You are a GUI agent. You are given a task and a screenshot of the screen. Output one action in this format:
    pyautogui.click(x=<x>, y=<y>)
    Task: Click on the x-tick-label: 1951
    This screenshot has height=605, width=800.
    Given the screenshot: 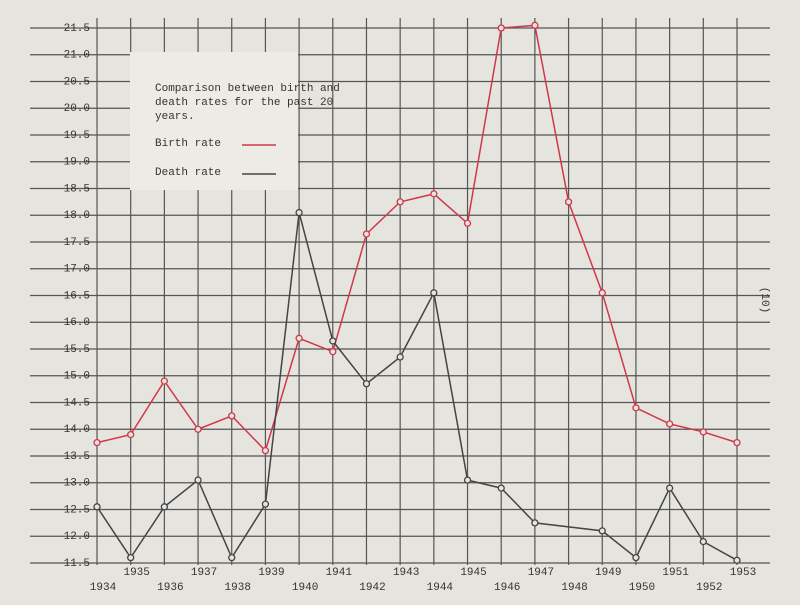 What is the action you would take?
    pyautogui.click(x=675, y=573)
    